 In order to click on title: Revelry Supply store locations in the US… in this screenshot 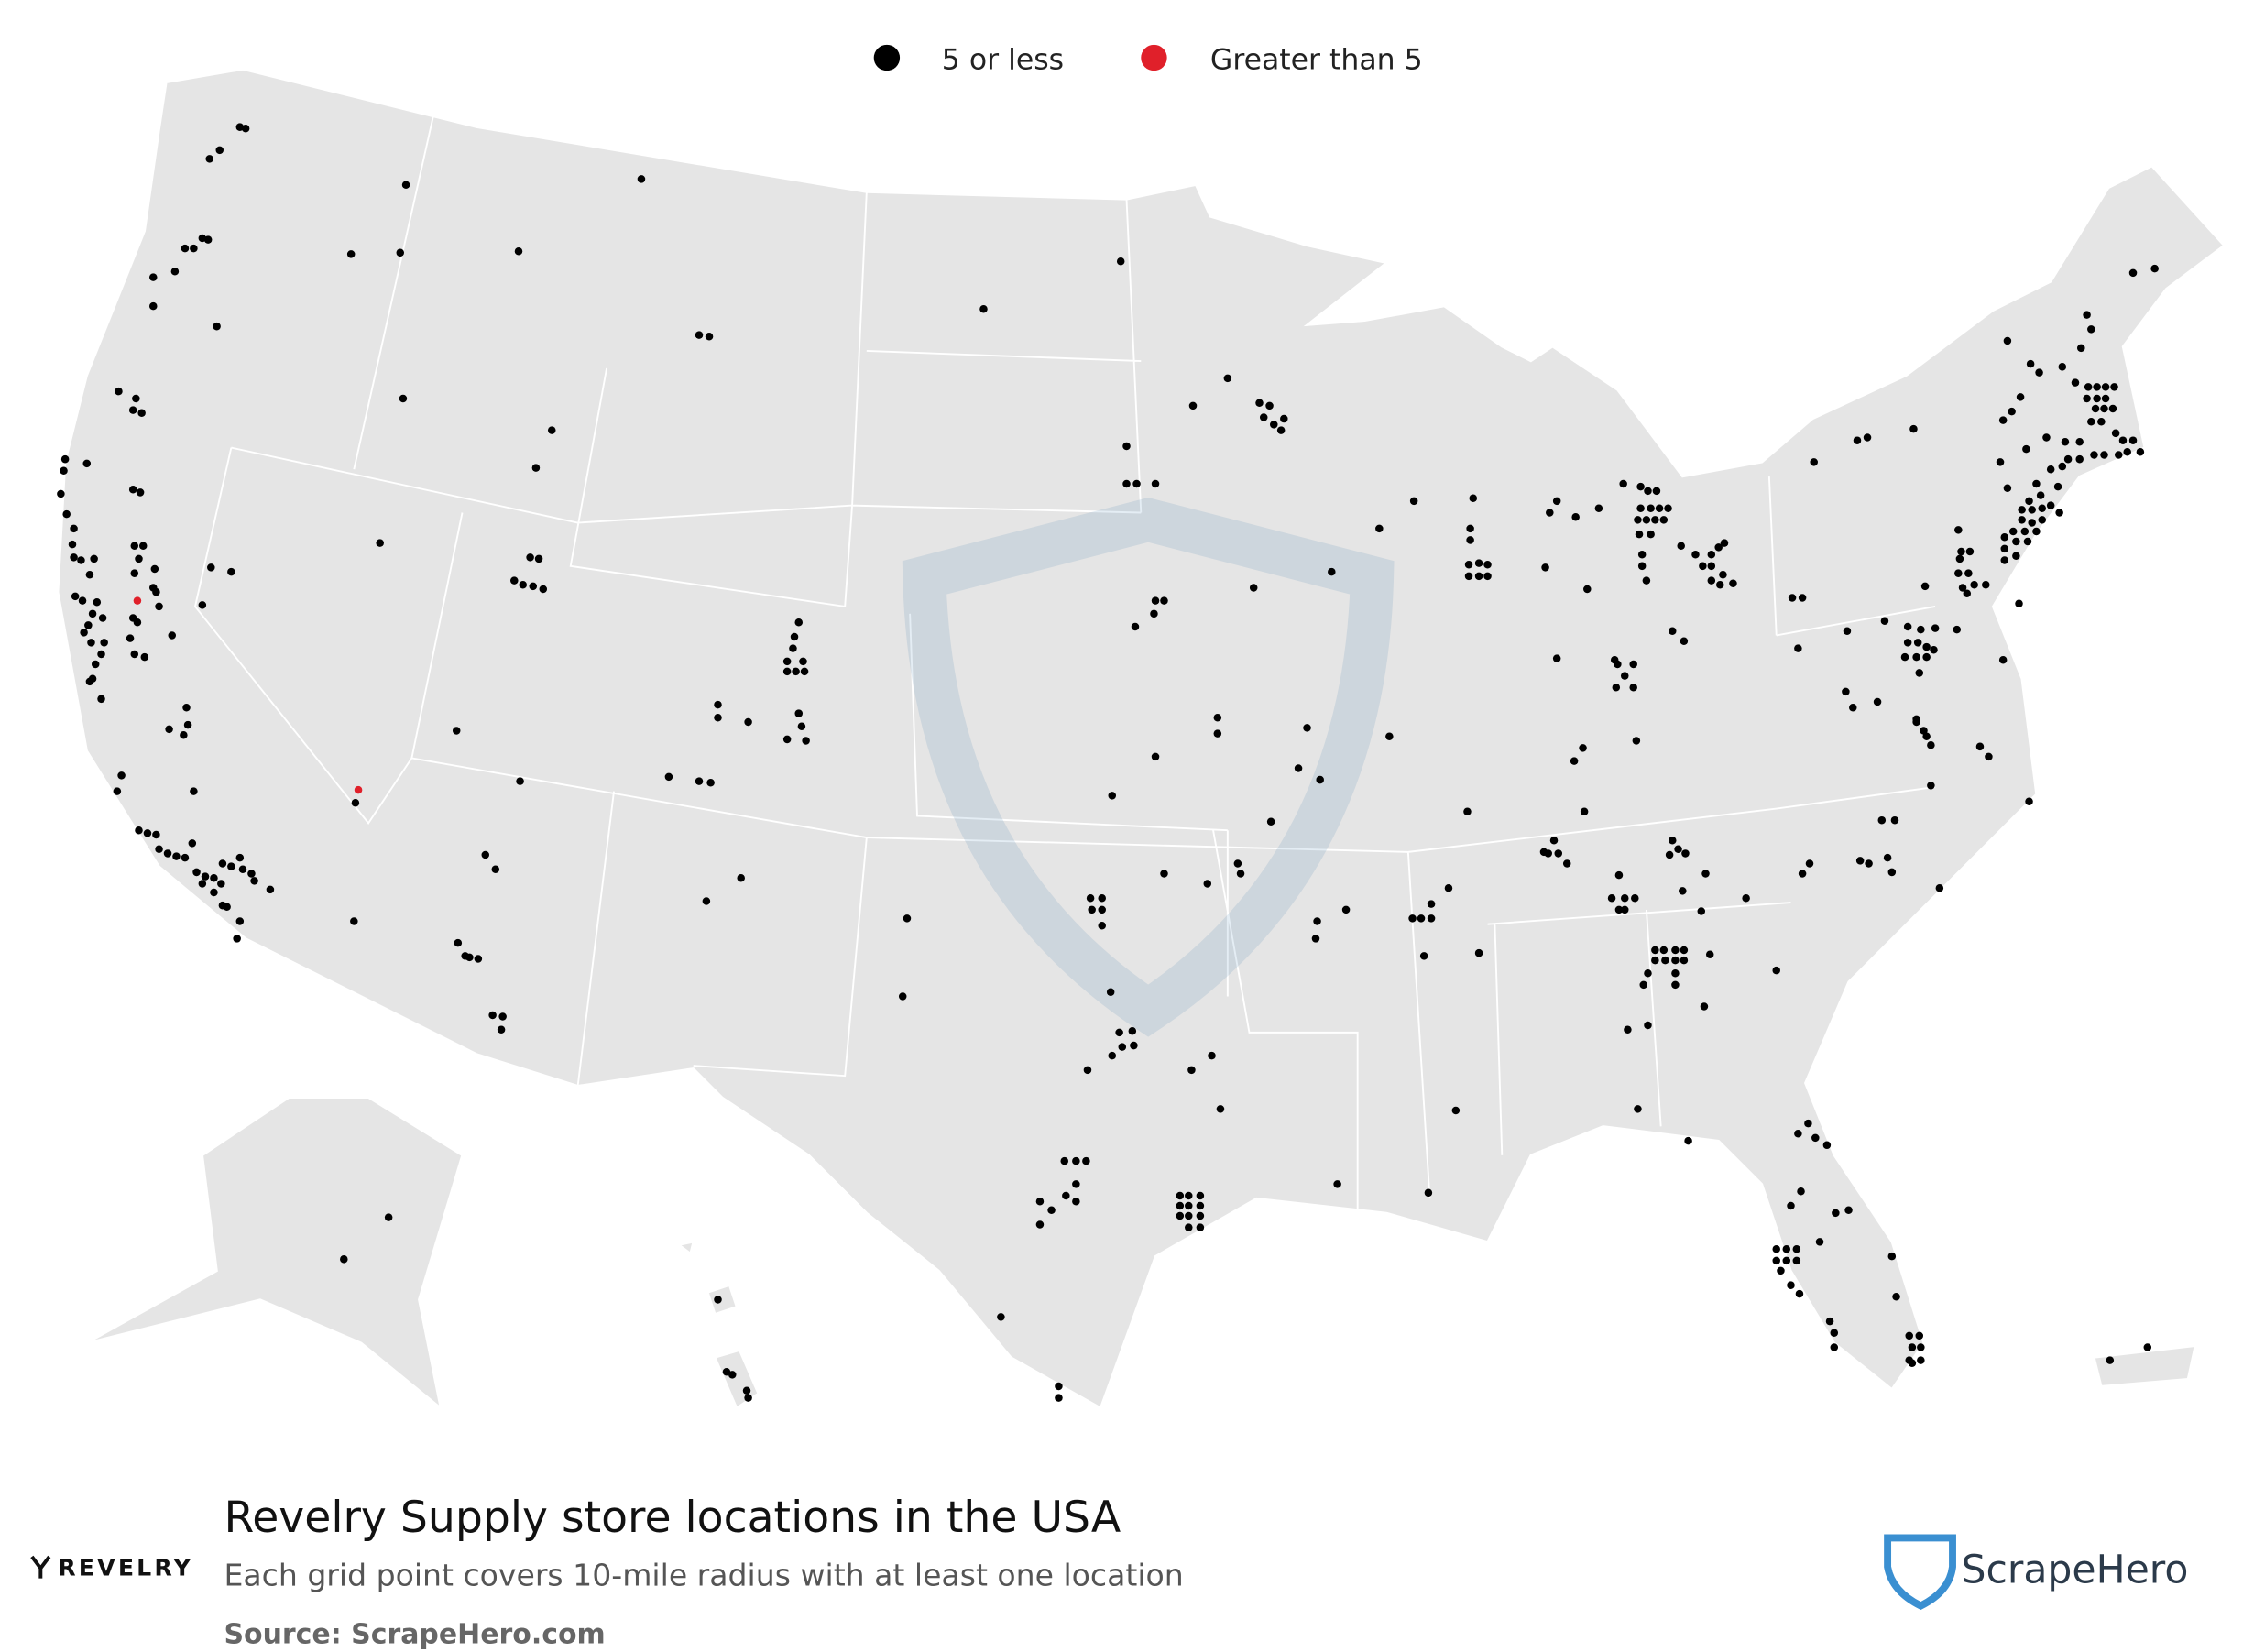, I will do `click(672, 1518)`.